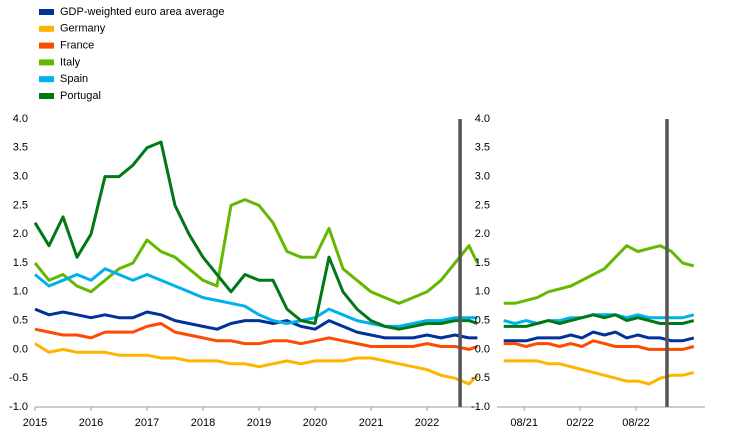 The width and height of the screenshot is (742, 439). I want to click on x-tick-label: 2022, so click(427, 423).